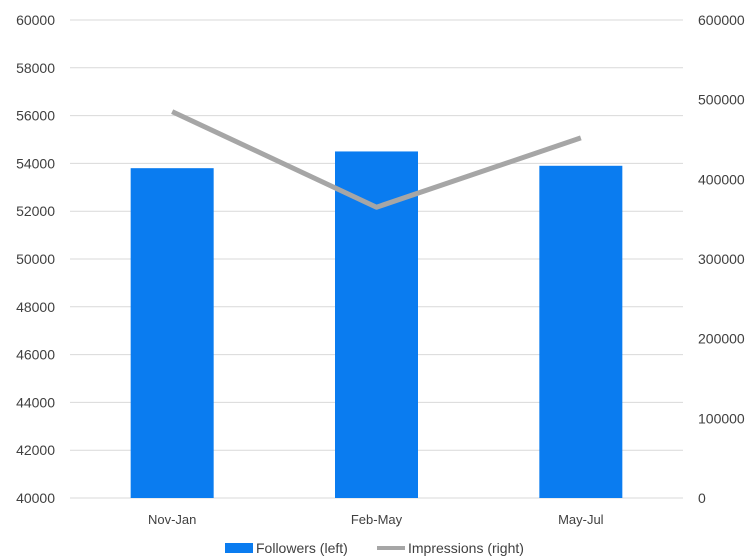 The height and width of the screenshot is (558, 749). I want to click on y-left-tick-label: 48000, so click(35, 307).